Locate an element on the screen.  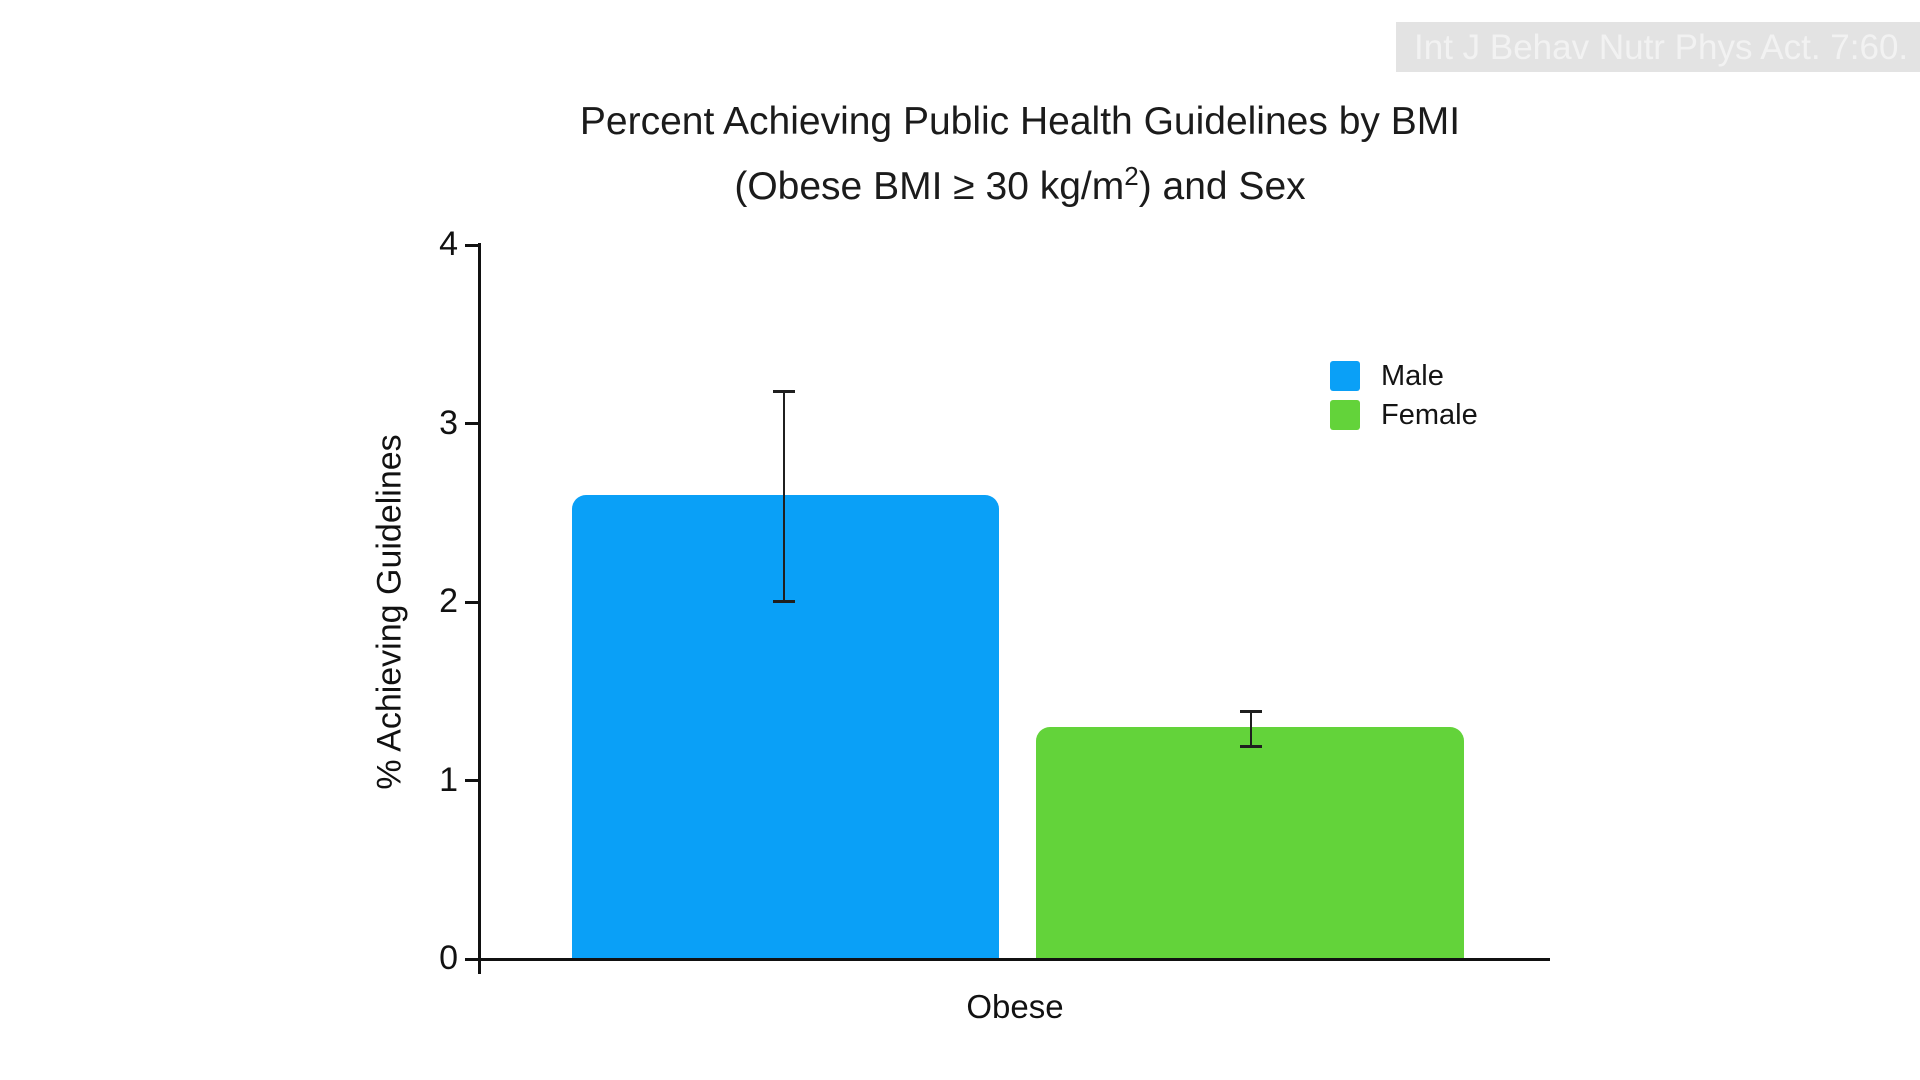
x-axis-line is located at coordinates (1014, 959).